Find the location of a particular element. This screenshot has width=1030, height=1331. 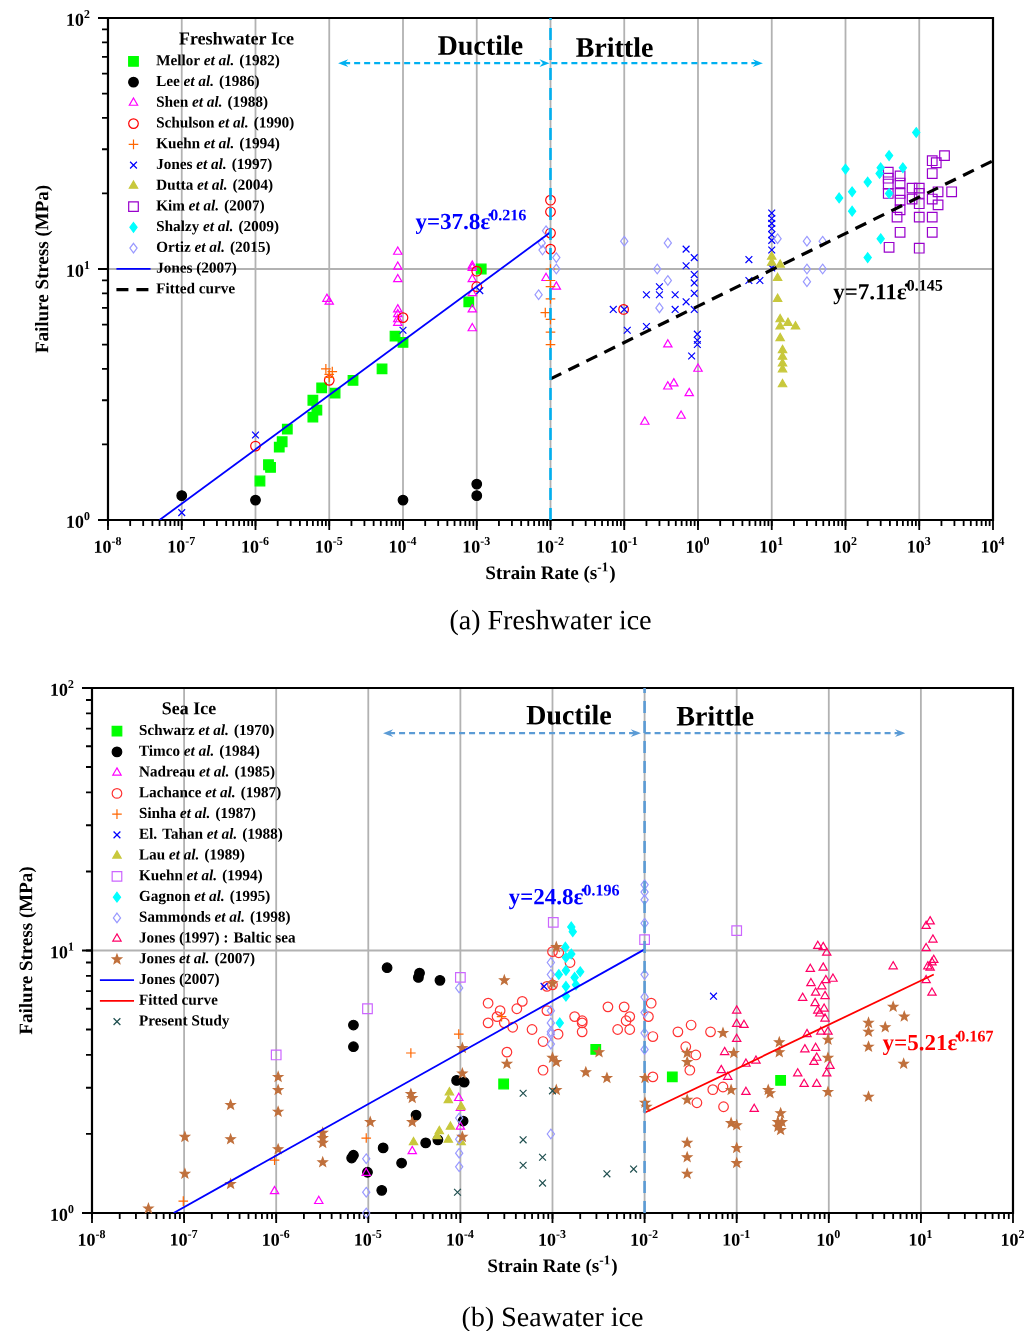

legend-label: Kim et al. (2007) is located at coordinates (210, 206).